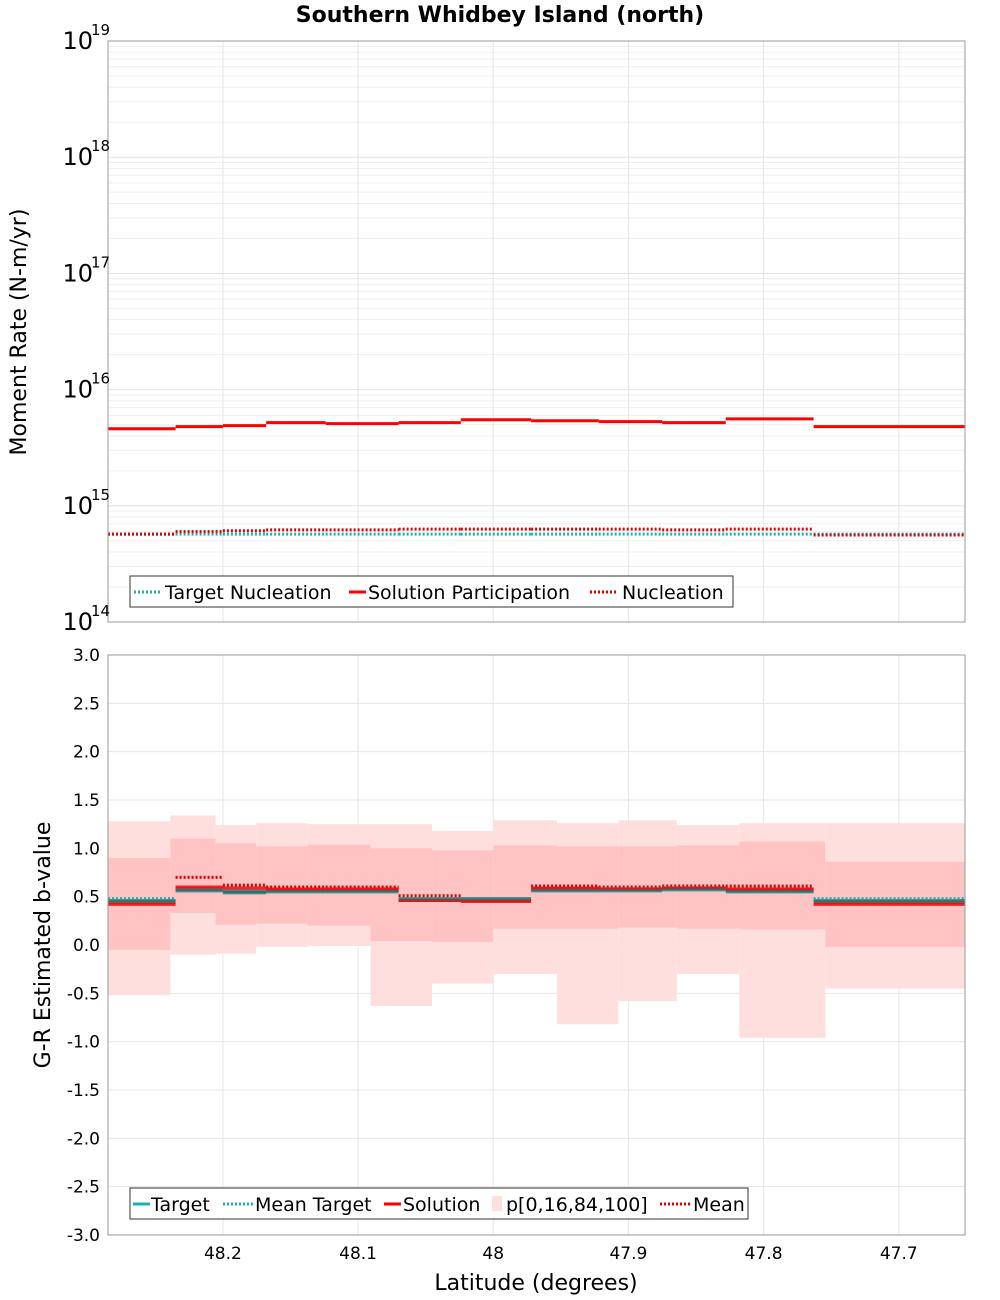  Describe the element at coordinates (83, 1091) in the screenshot. I see `bottom-y-tick-label: -1.5` at that location.